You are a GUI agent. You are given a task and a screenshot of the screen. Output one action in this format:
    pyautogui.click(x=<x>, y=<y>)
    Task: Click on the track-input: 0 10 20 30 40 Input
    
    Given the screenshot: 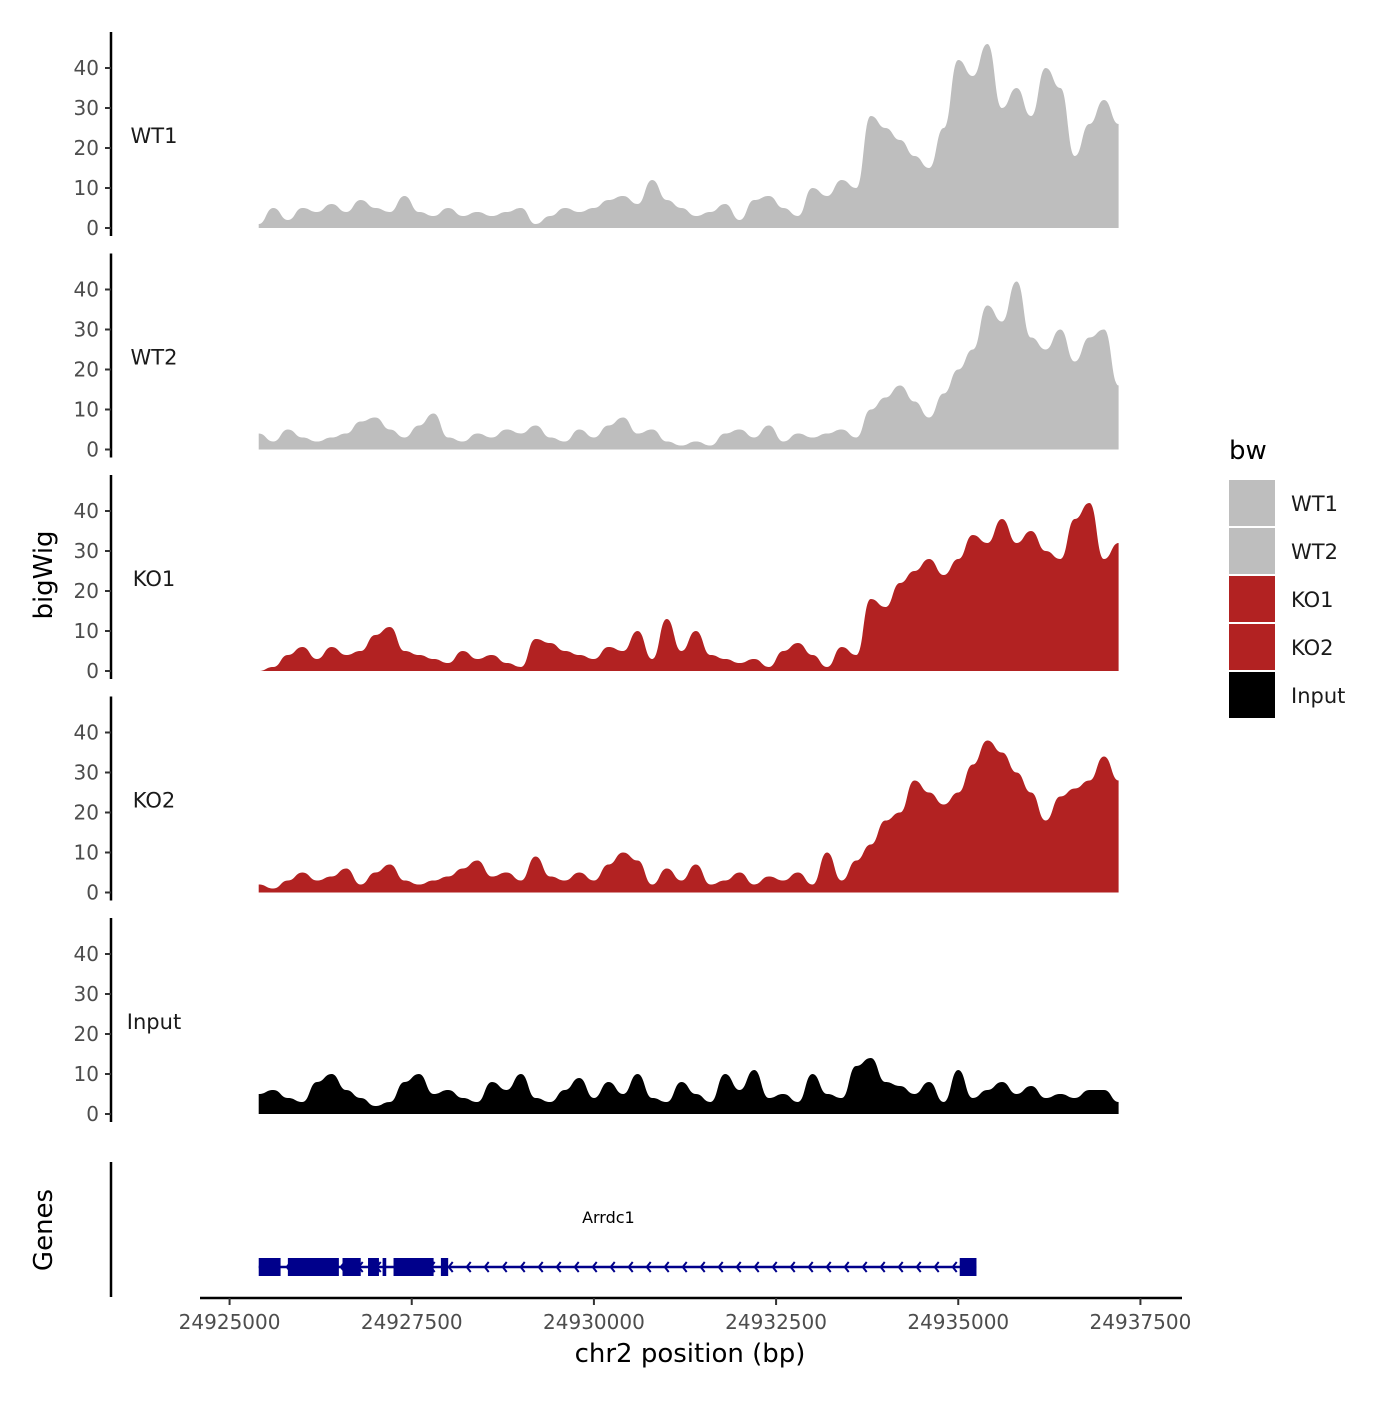 What is the action you would take?
    pyautogui.click(x=596, y=1022)
    